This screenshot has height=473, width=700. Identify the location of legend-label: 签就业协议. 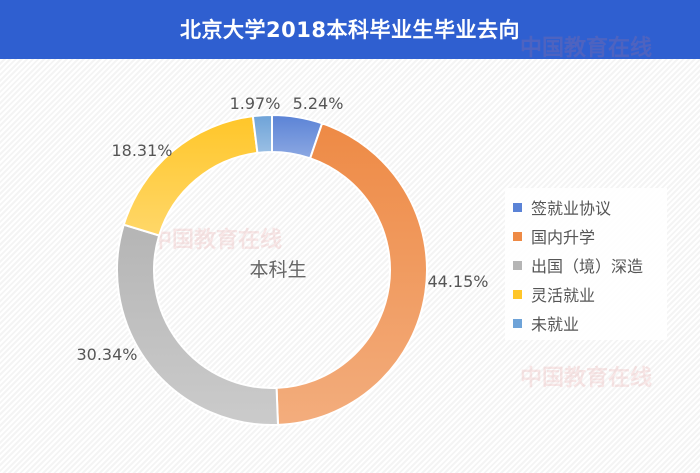
(571, 208).